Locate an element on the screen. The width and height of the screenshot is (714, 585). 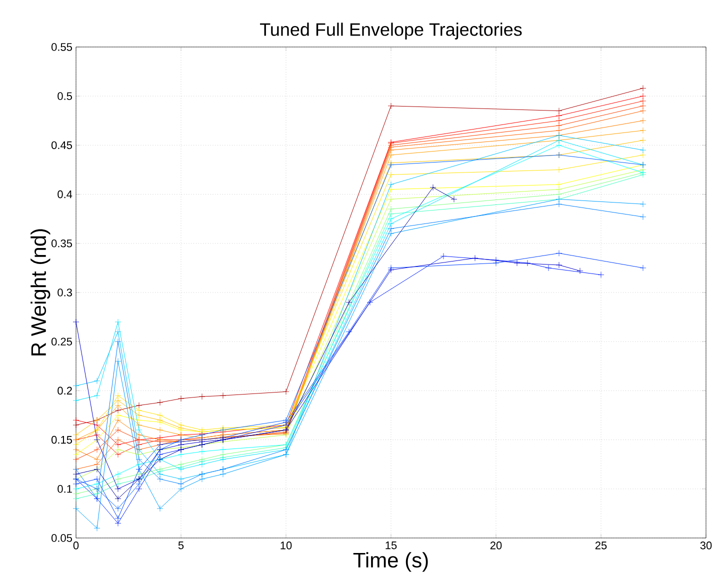
y-tick-label: 0.25 is located at coordinates (61, 342).